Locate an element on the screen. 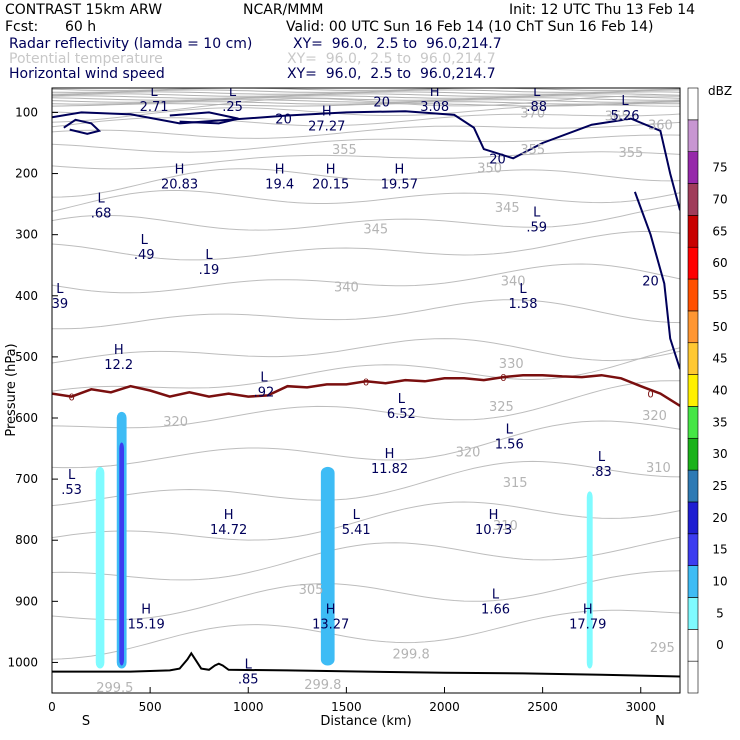 This screenshot has width=740, height=740. theta-contour-label: 310 is located at coordinates (505, 526).